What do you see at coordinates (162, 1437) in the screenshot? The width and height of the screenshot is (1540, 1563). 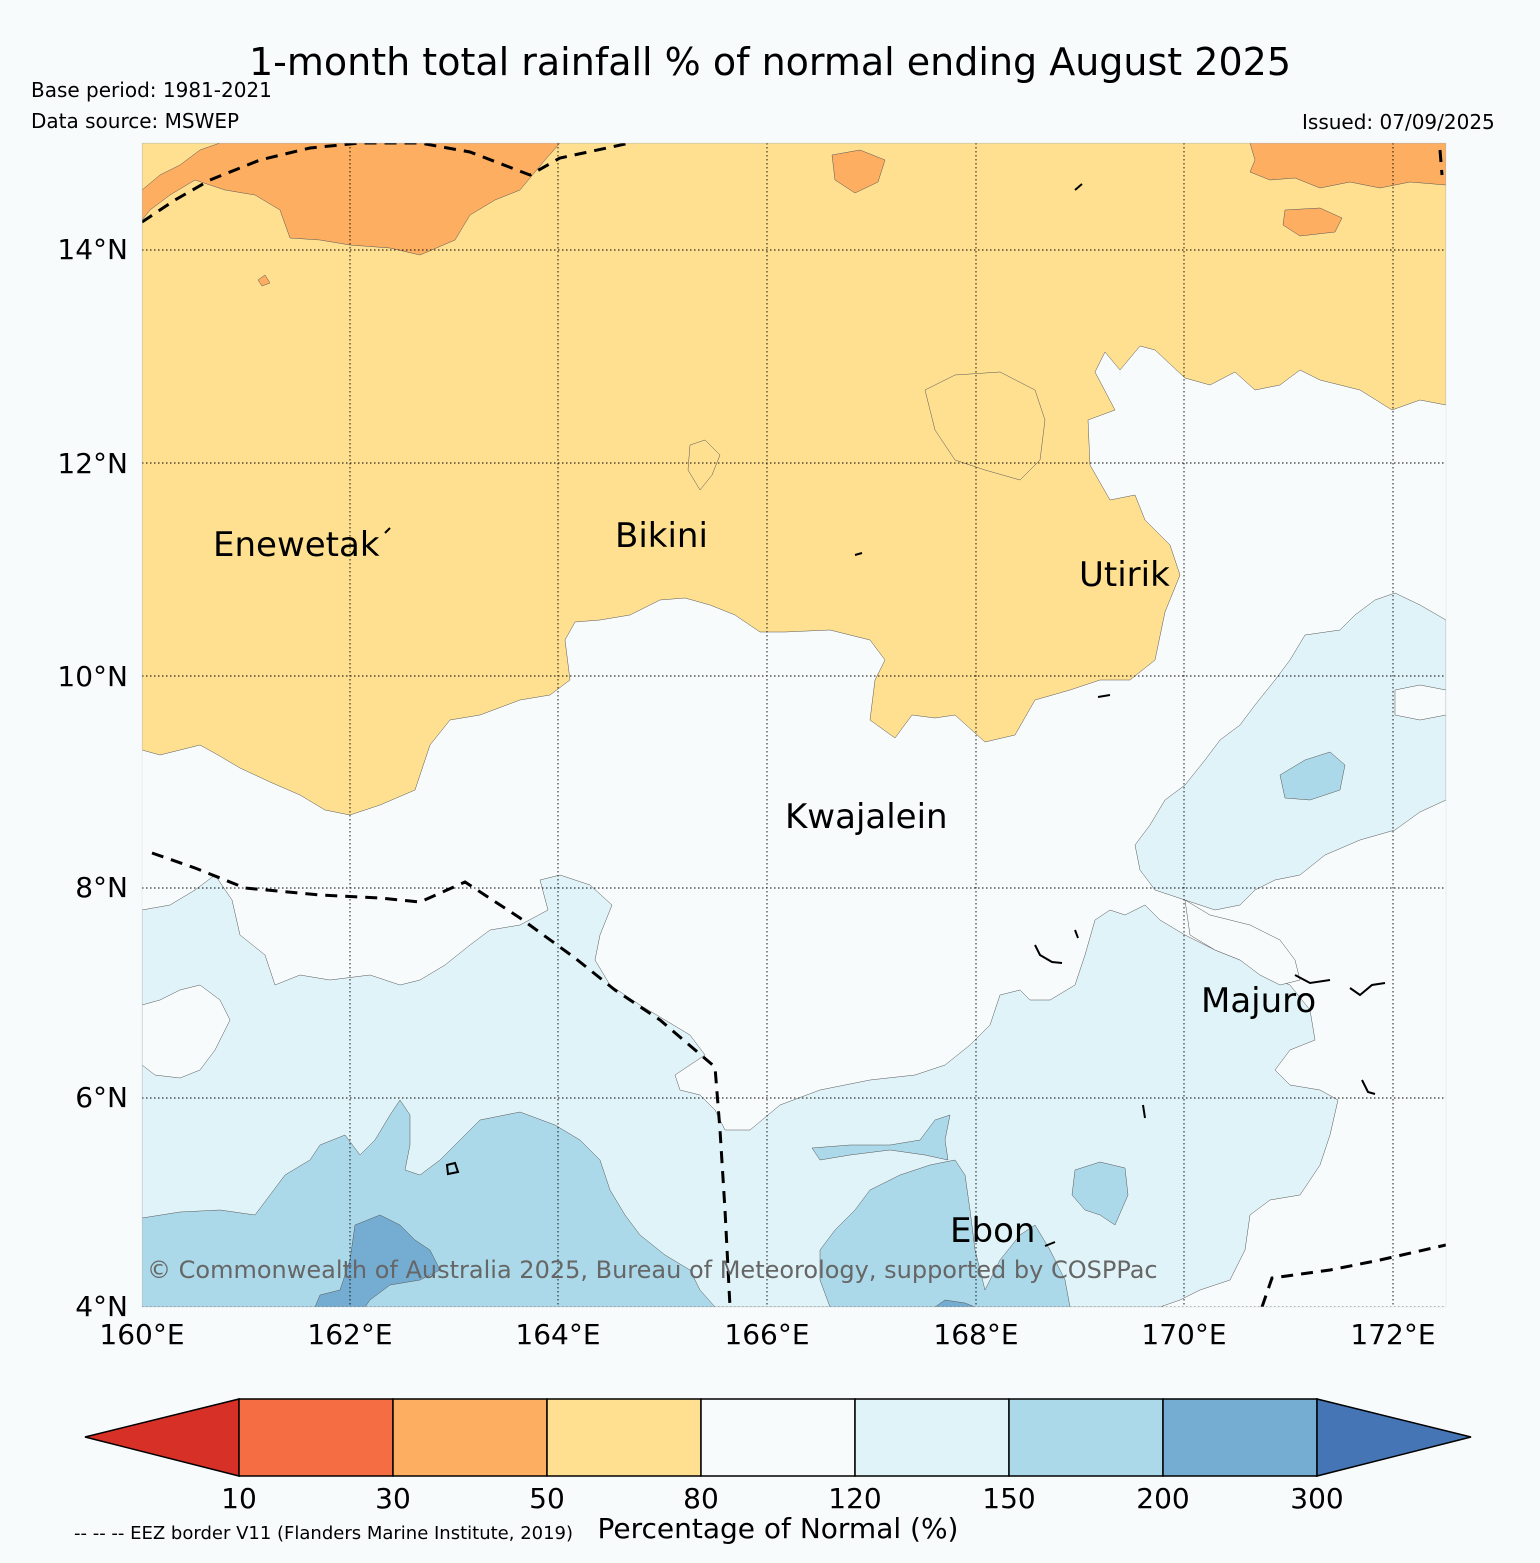 I see `colorbar-extend-low` at bounding box center [162, 1437].